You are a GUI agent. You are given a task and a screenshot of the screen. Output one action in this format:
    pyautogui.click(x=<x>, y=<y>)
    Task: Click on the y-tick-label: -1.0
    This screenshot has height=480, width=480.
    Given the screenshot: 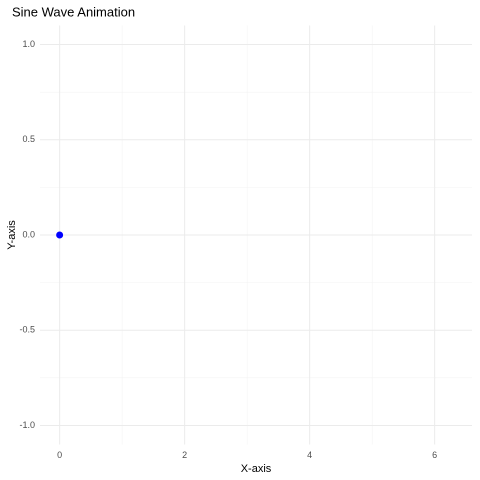 What is the action you would take?
    pyautogui.click(x=27, y=425)
    